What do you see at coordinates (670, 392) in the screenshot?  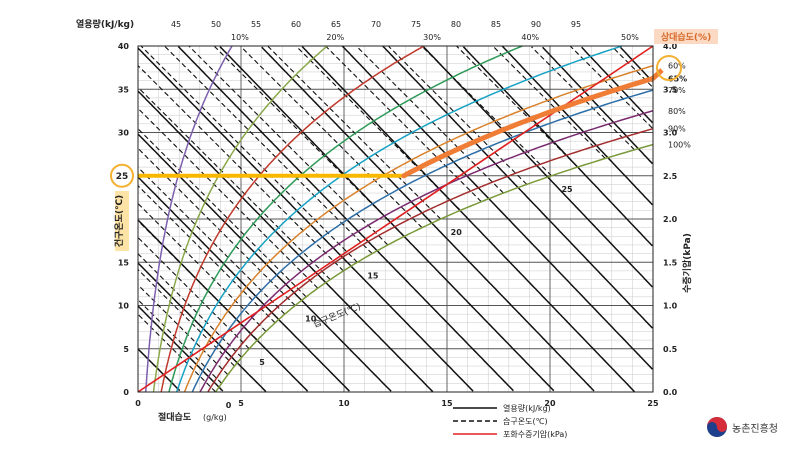 I see `y2-tick-label: 0.0` at bounding box center [670, 392].